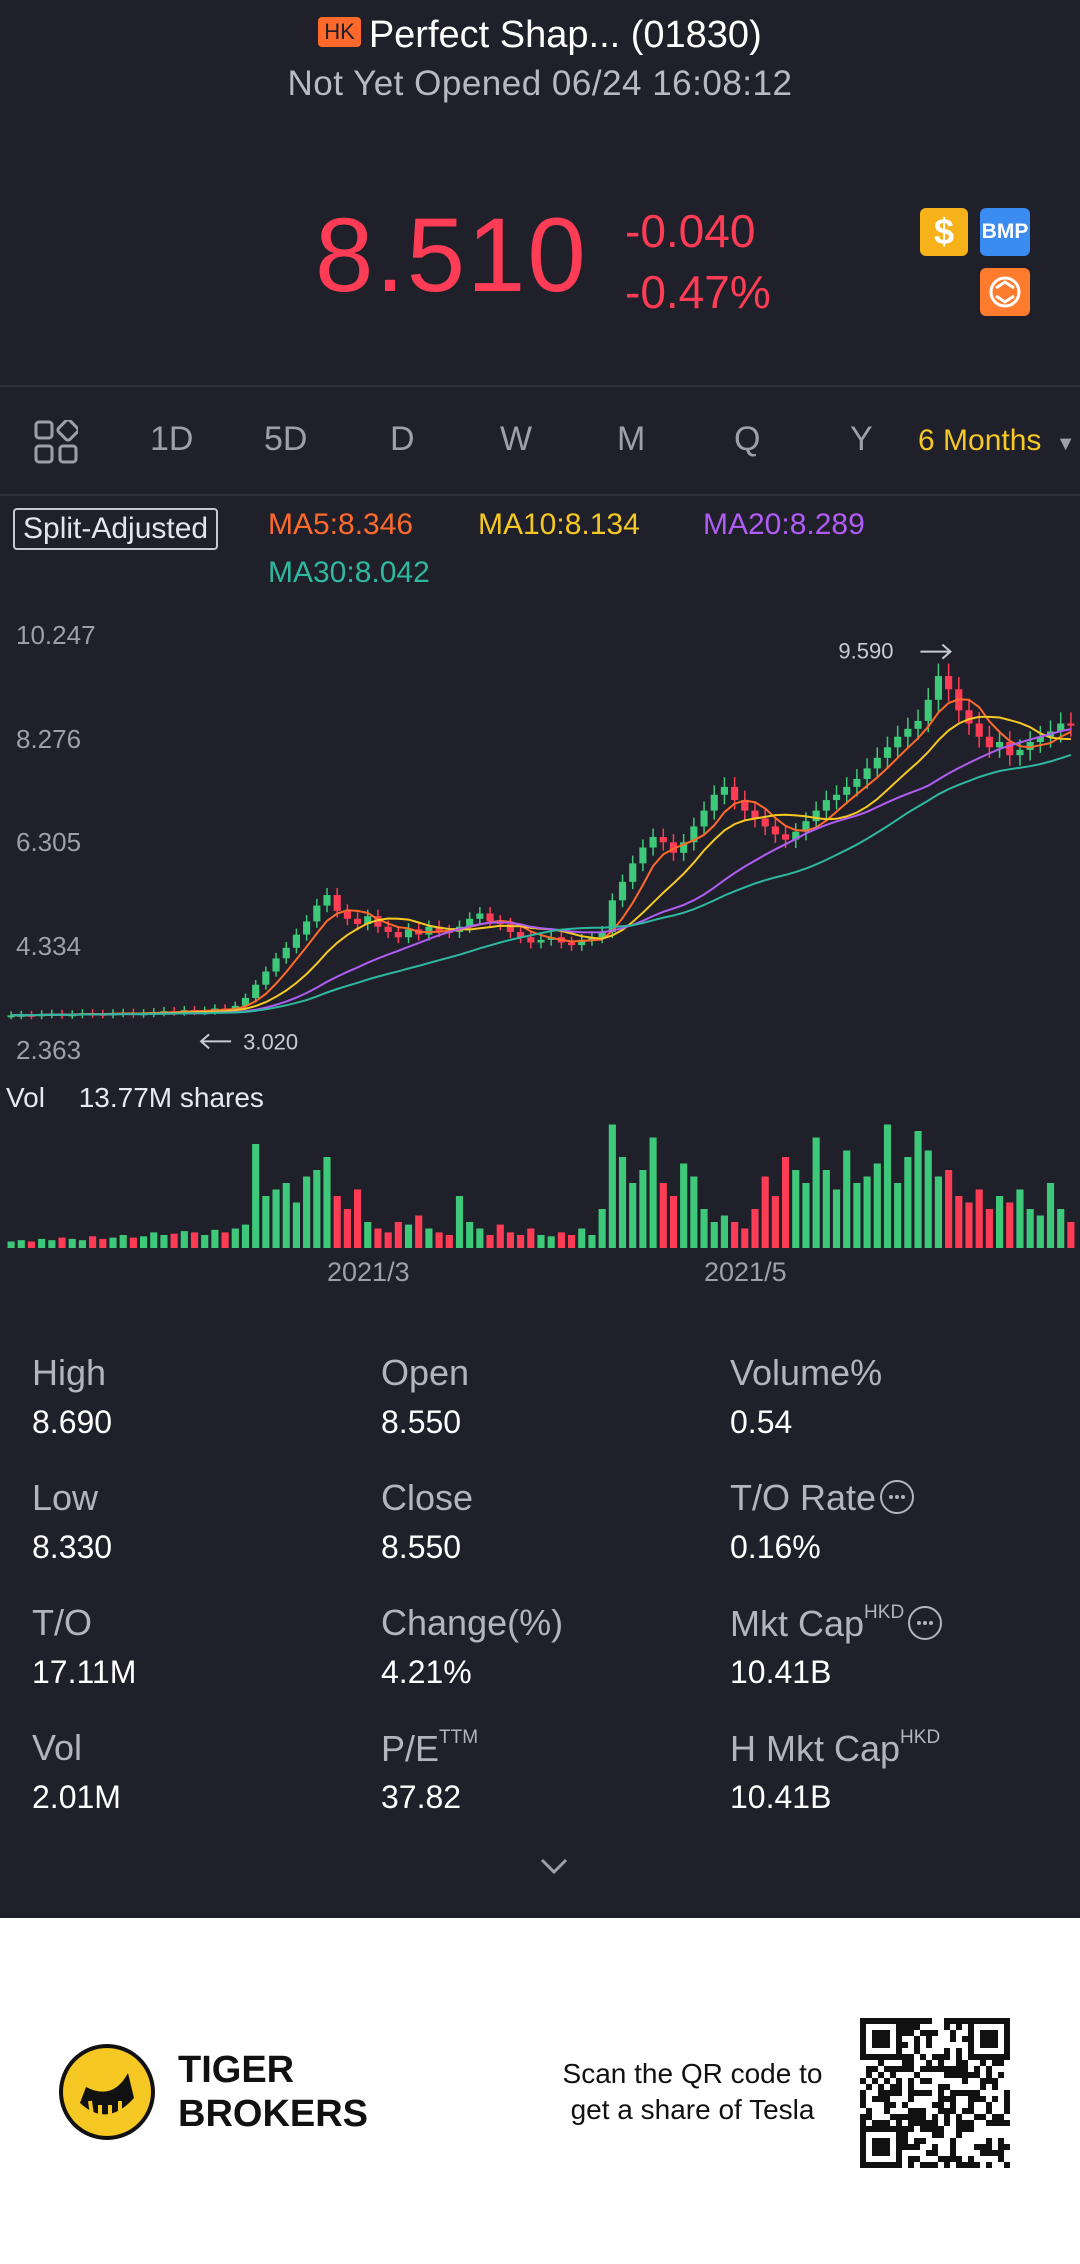 The width and height of the screenshot is (1080, 2264). Describe the element at coordinates (57, 441) in the screenshot. I see `layout-grid-icon` at that location.